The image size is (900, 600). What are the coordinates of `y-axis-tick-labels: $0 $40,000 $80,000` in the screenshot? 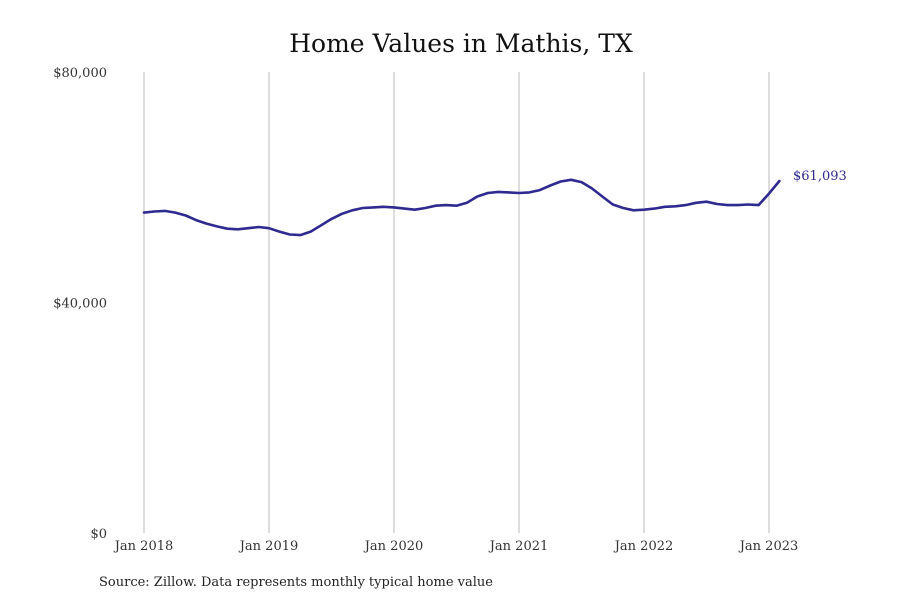 It's located at (80, 304).